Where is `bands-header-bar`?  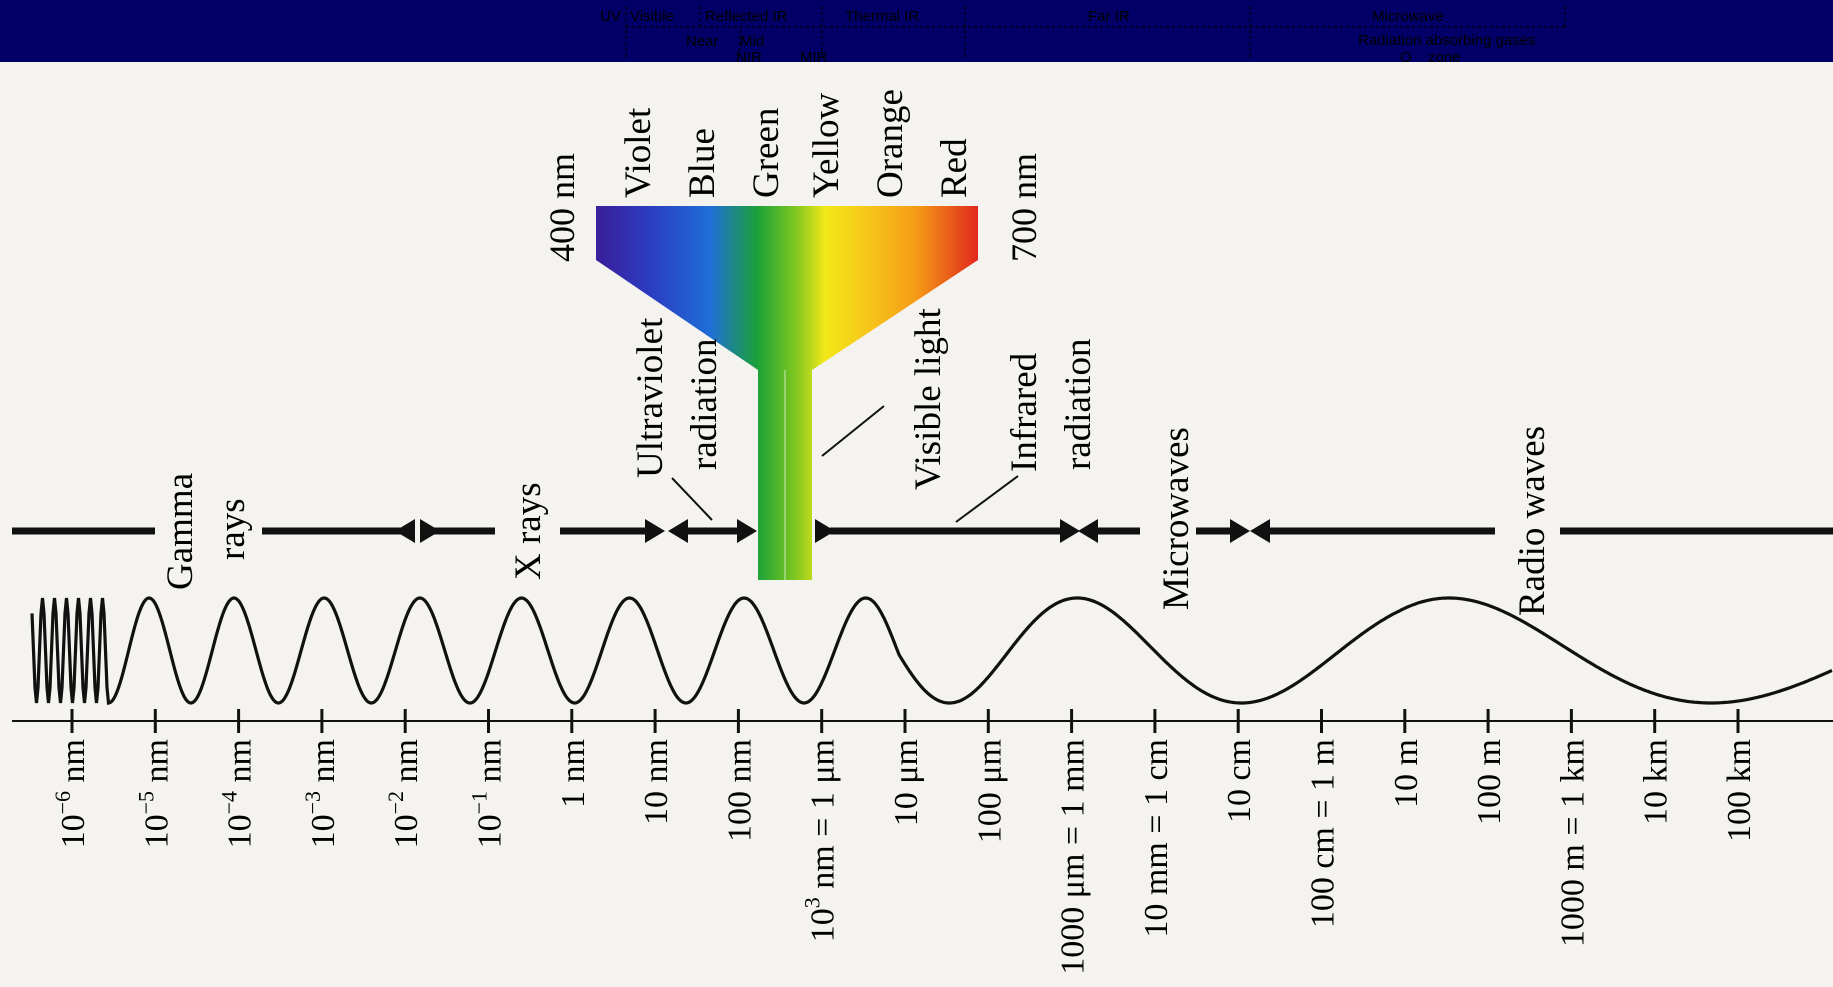
bands-header-bar is located at coordinates (916, 31).